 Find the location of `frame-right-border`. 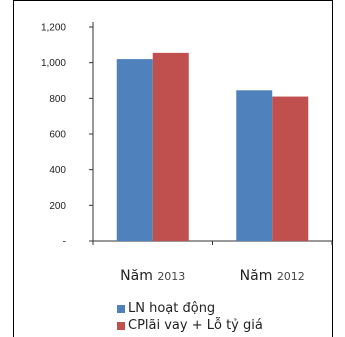

frame-right-border is located at coordinates (332, 168).